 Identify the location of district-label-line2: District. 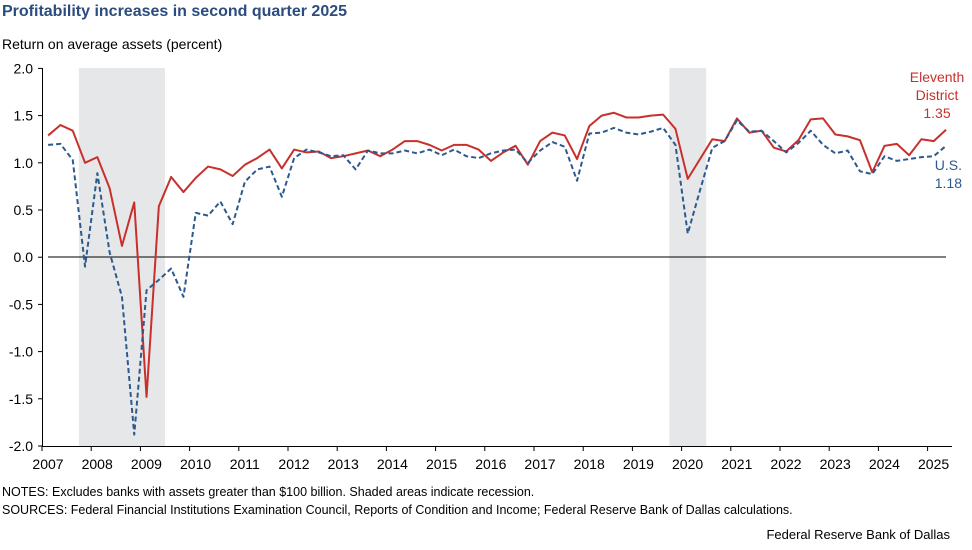
(937, 95).